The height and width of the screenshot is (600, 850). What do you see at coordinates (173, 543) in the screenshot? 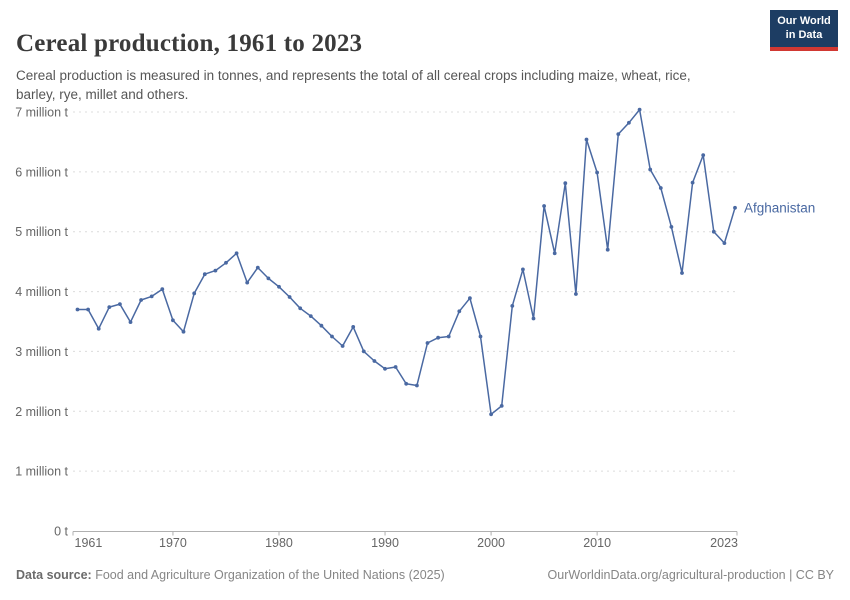
I see `x-axis-tick-label: 1970` at bounding box center [173, 543].